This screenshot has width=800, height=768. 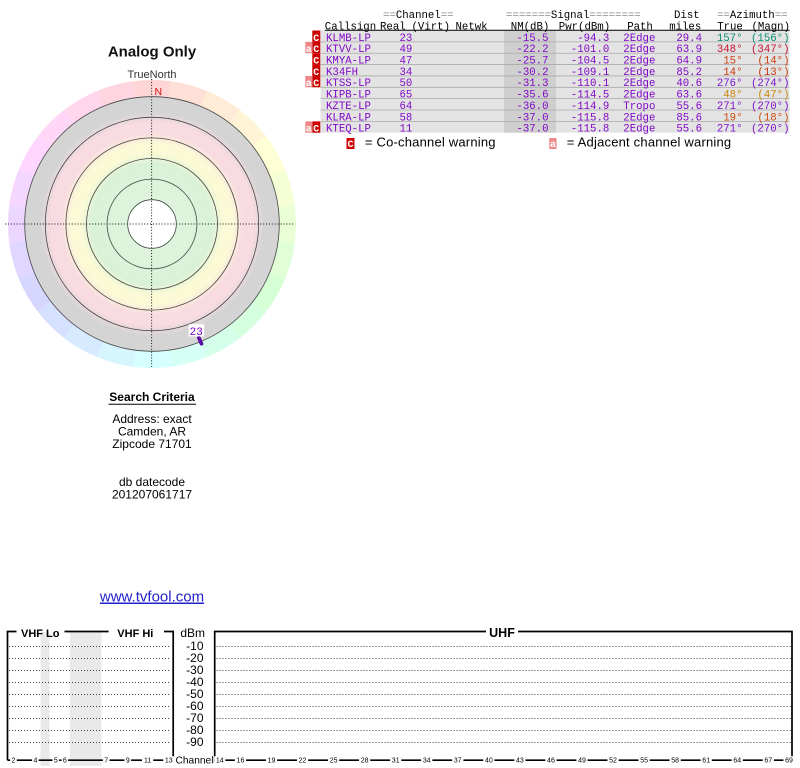 I want to click on svg-text: Tropo, so click(x=639, y=107).